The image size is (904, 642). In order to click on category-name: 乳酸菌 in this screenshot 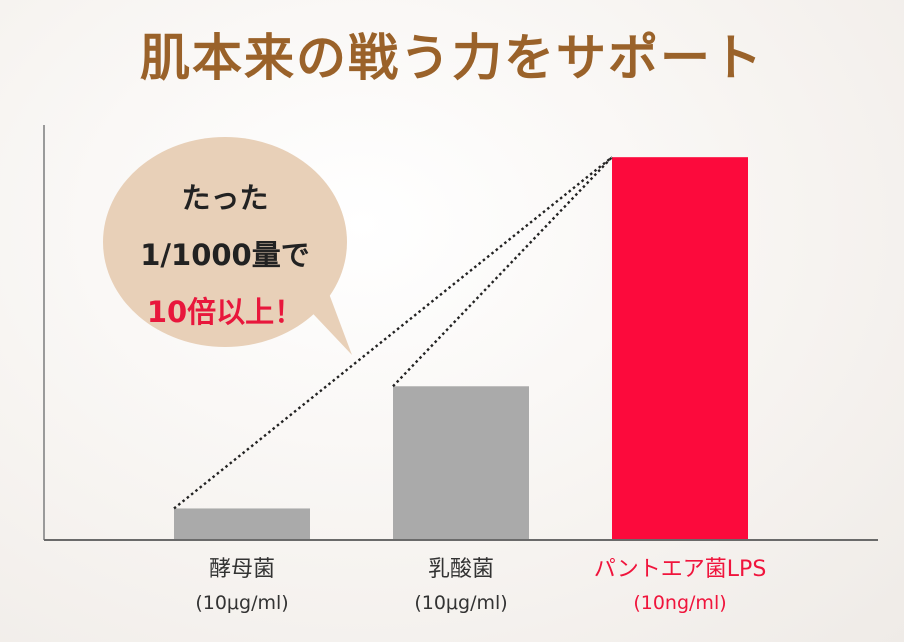, I will do `click(460, 569)`.